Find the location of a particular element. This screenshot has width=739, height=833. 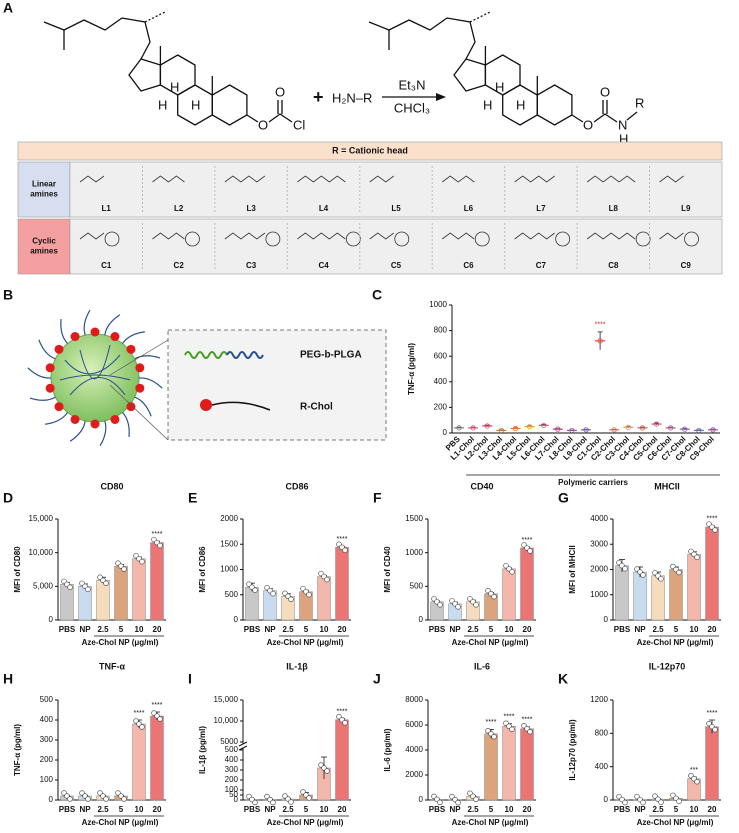

y-tick-label: 1500 is located at coordinates (414, 518).